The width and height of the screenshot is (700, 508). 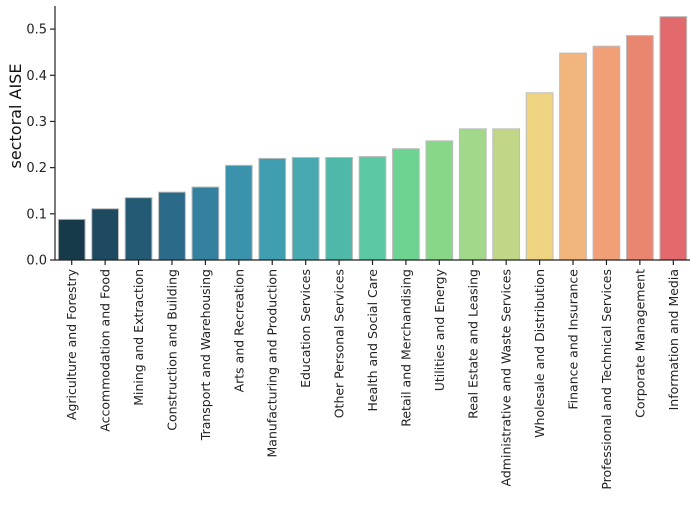 I want to click on x-tick-label: Arts and Recreation, so click(x=238, y=330).